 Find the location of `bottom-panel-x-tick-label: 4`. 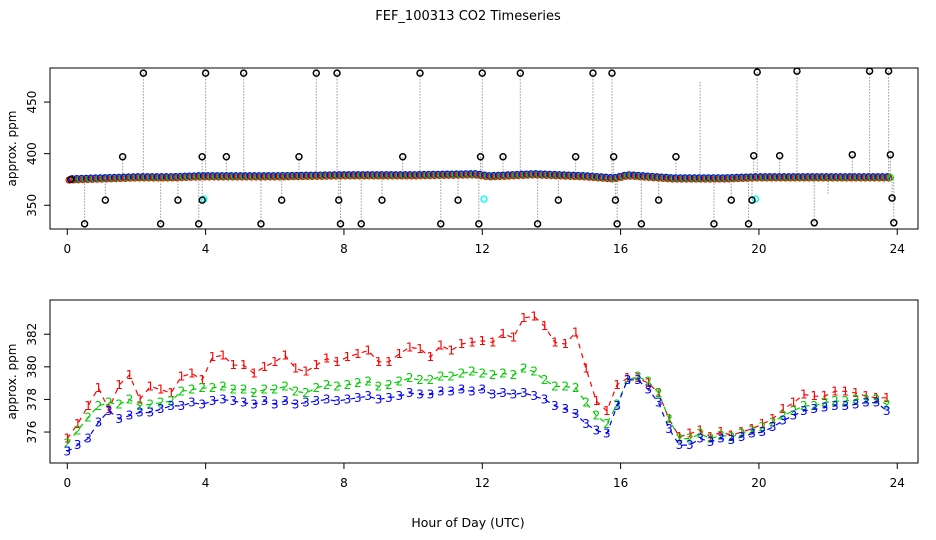

bottom-panel-x-tick-label: 4 is located at coordinates (206, 483).